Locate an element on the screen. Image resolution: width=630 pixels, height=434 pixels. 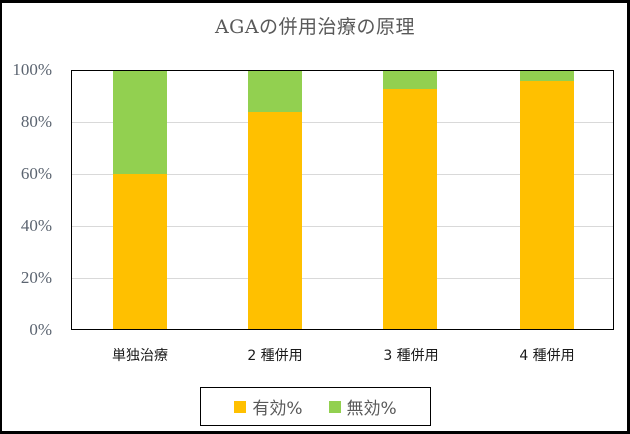
y-tick-60: 60% is located at coordinates (36, 173).